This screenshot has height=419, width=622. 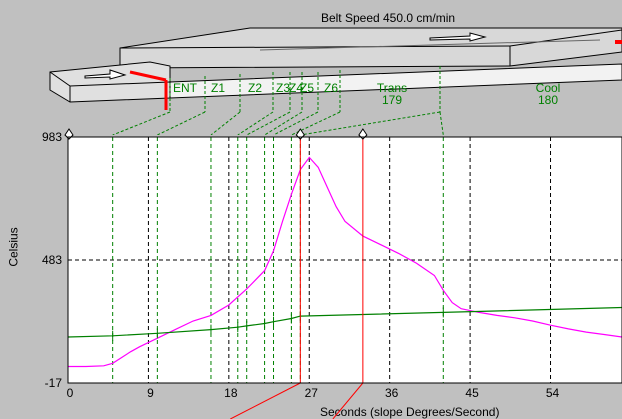 What do you see at coordinates (296, 88) in the screenshot?
I see `zone-label-z4: Z4` at bounding box center [296, 88].